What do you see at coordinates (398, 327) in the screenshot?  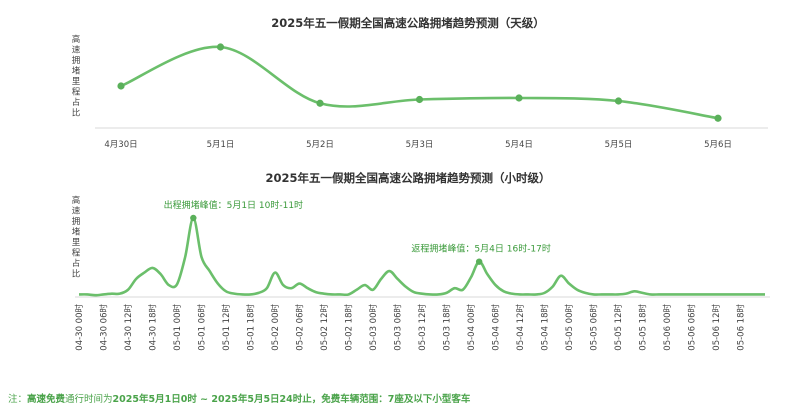 I see `hourly-x-tick-label: 05-03 06时` at bounding box center [398, 327].